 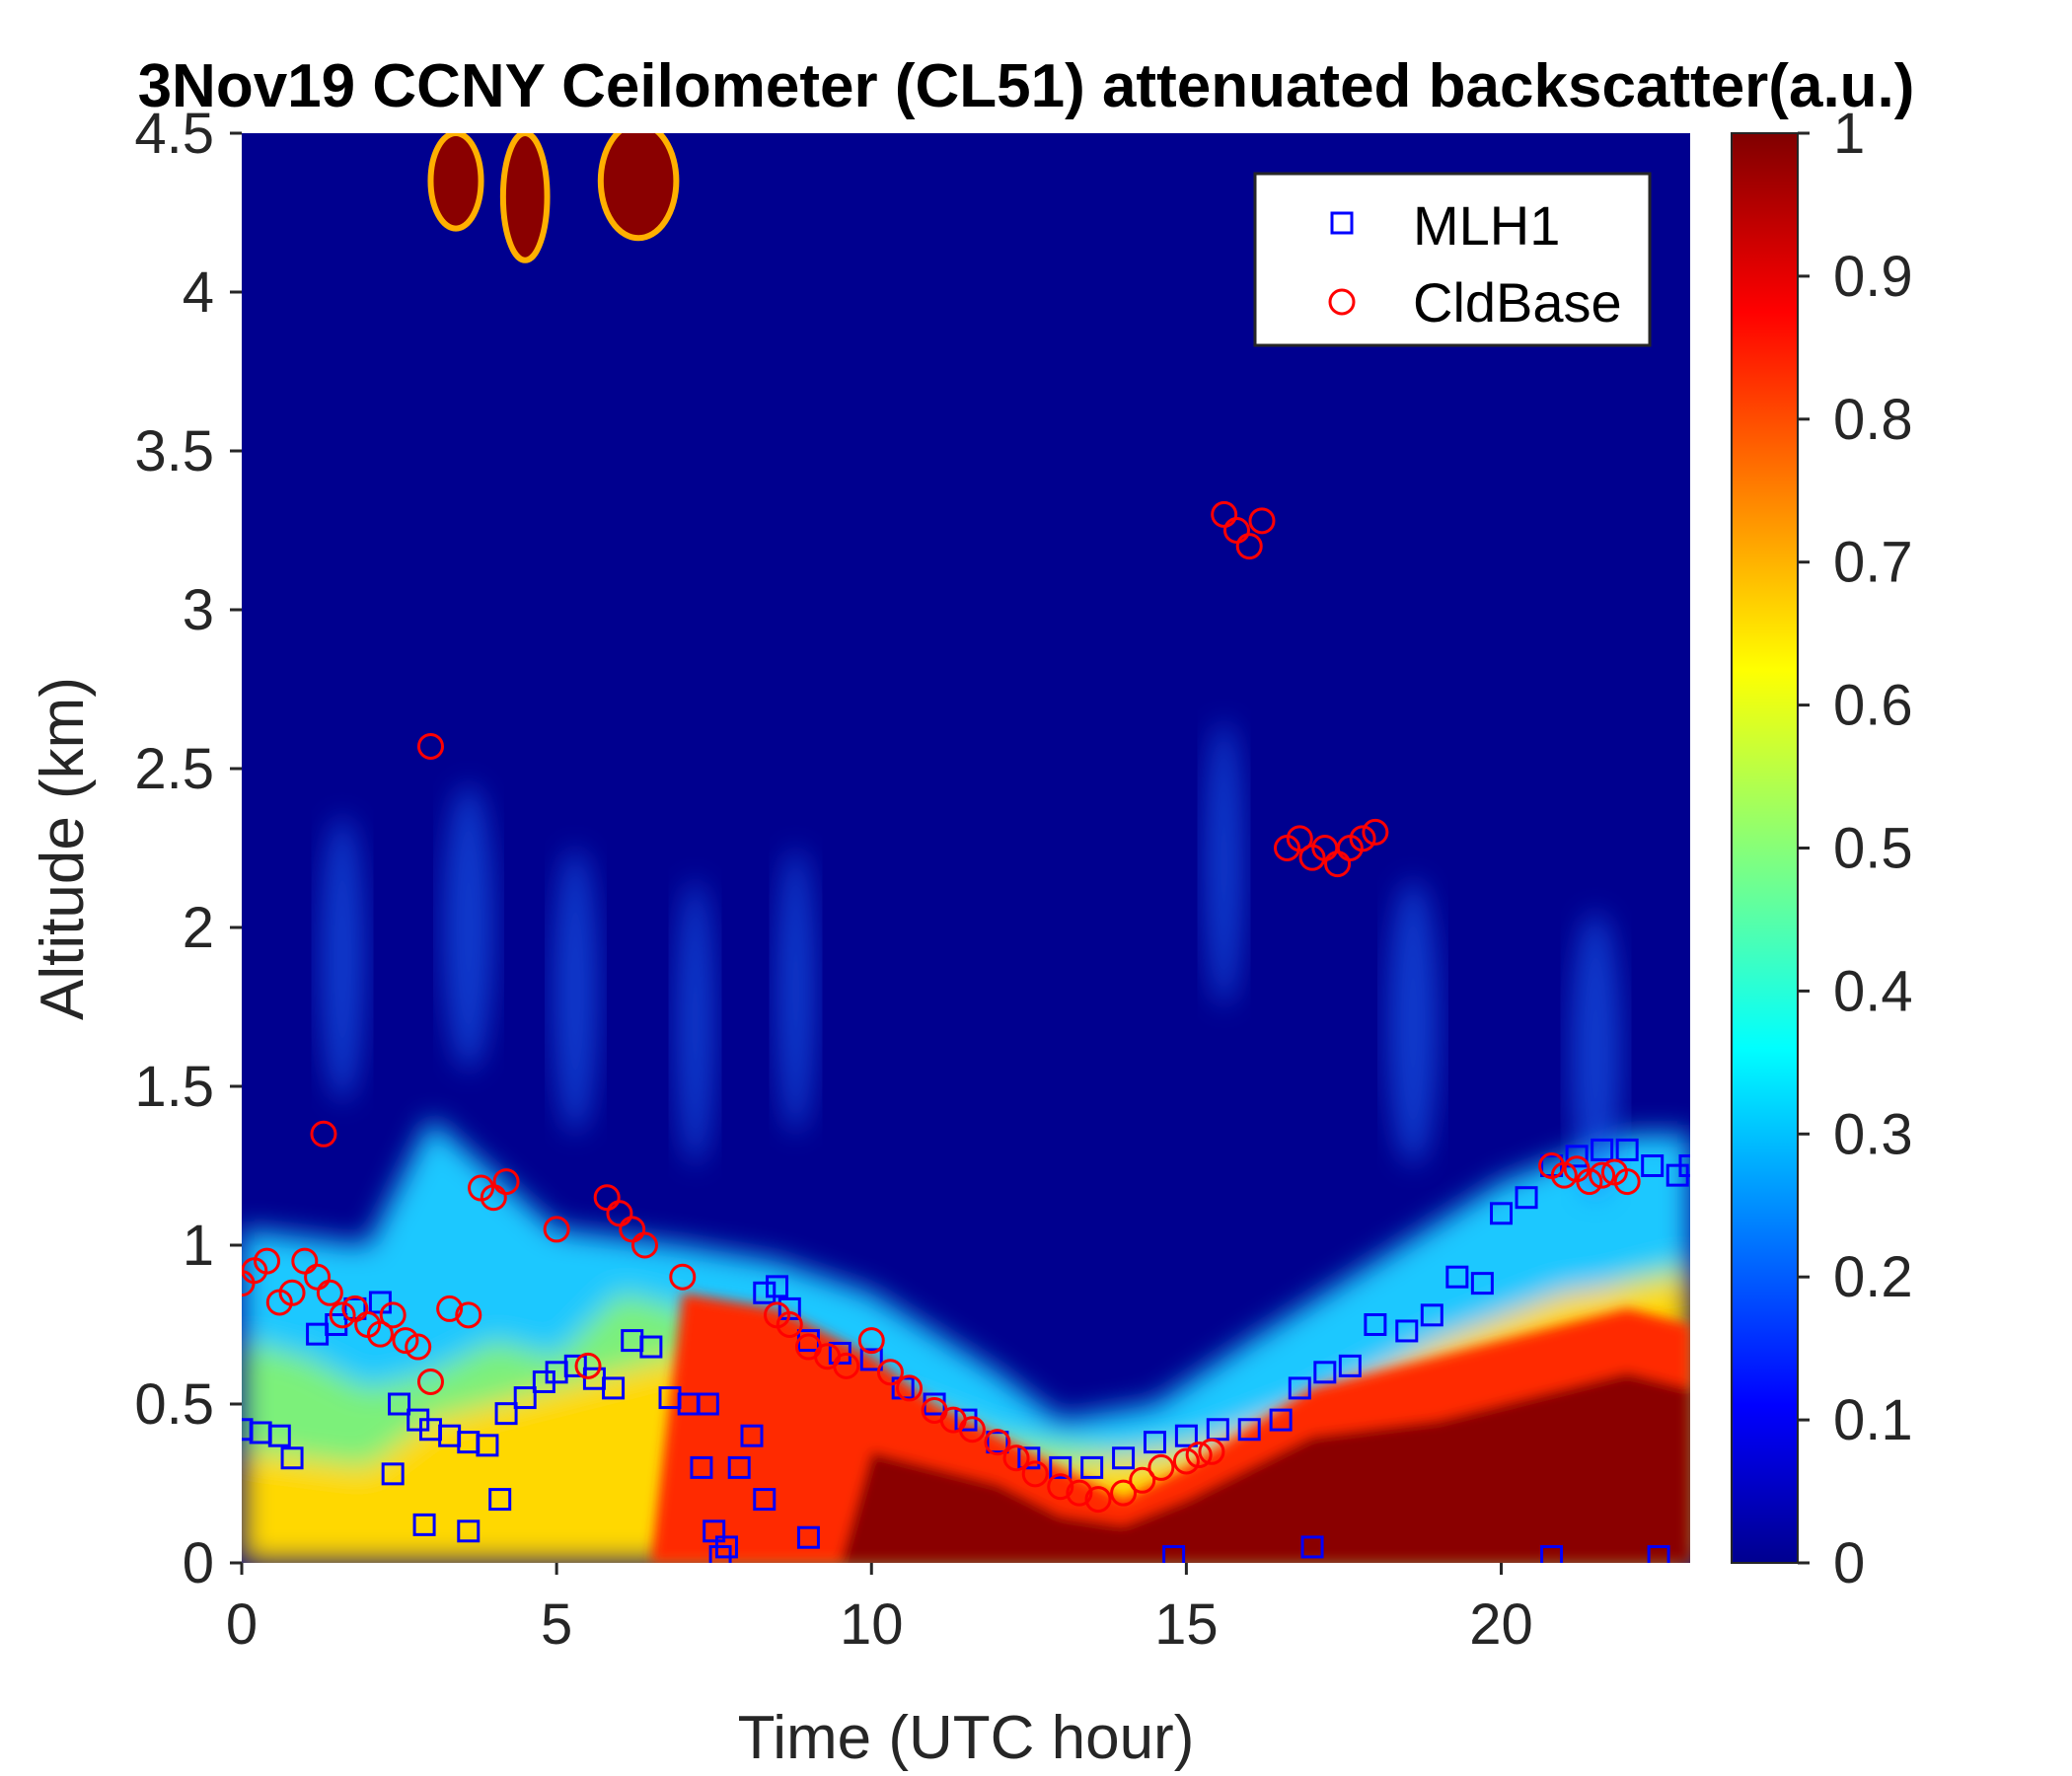 I want to click on colorbar-tick-label: 0, so click(x=1849, y=1563).